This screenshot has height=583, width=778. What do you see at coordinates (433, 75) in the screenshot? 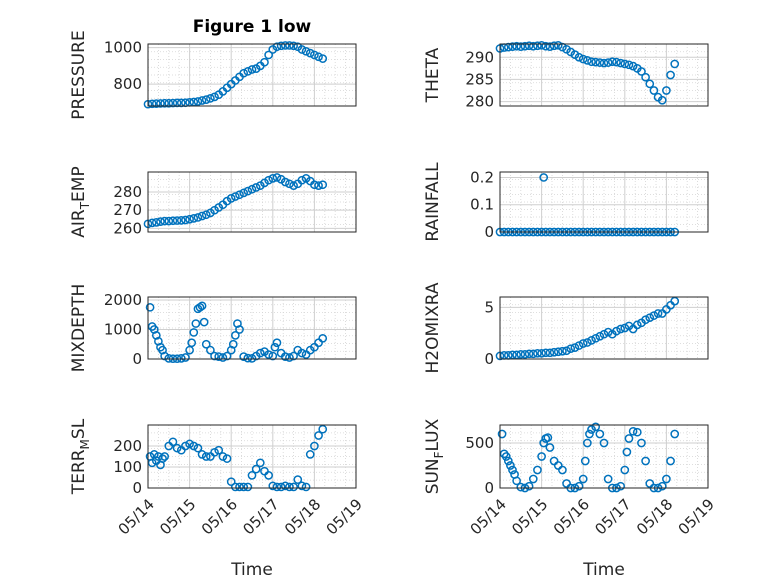
I see `y-axis-label: THETA` at bounding box center [433, 75].